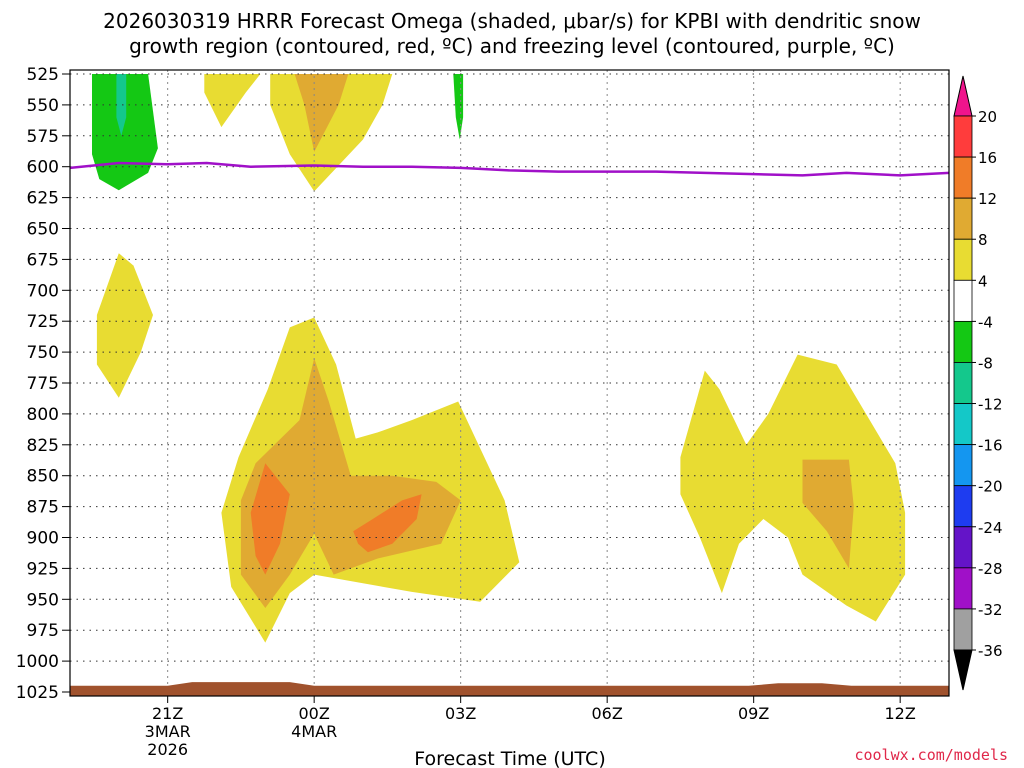  Describe the element at coordinates (931, 755) in the screenshot. I see `site-credit: coolwx.com/models` at that location.